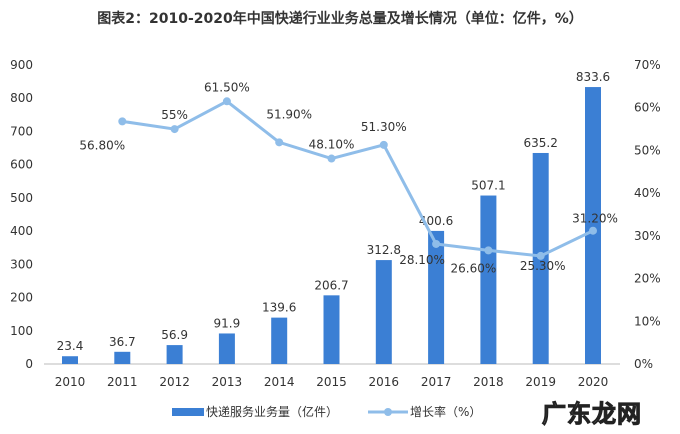 The width and height of the screenshot is (680, 434). Describe the element at coordinates (384, 382) in the screenshot. I see `x-tick-label: 2016` at that location.